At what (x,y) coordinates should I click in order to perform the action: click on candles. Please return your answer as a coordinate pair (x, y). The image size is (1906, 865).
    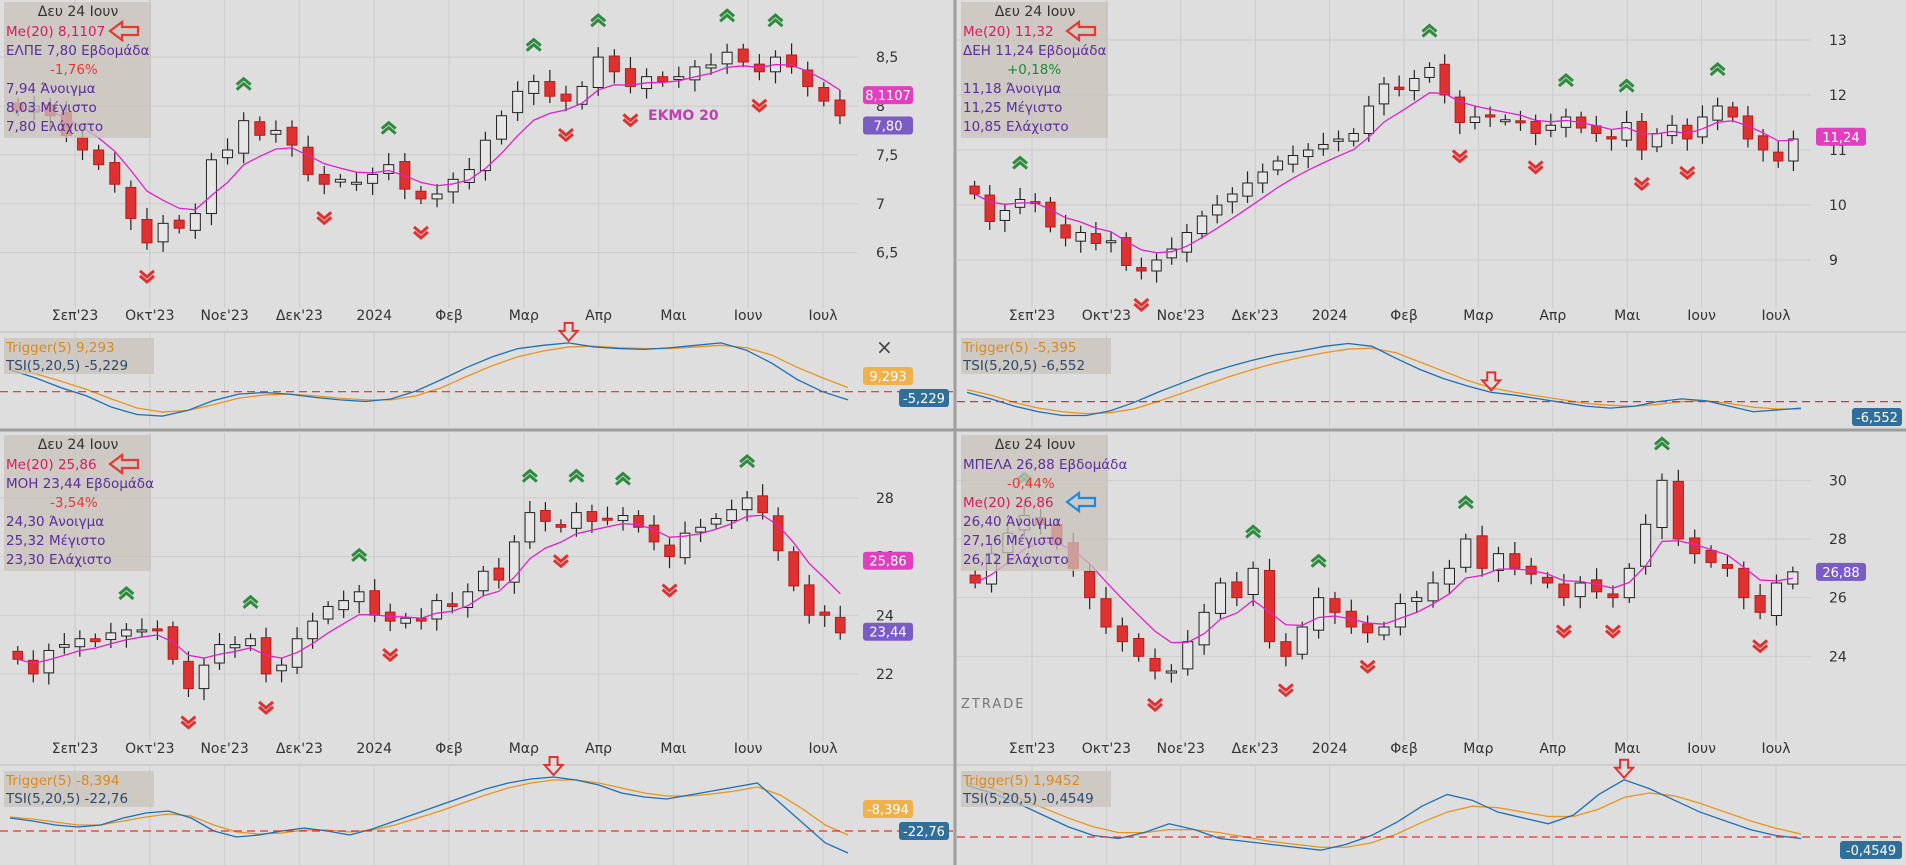
    Looking at the image, I should click on (1384, 576).